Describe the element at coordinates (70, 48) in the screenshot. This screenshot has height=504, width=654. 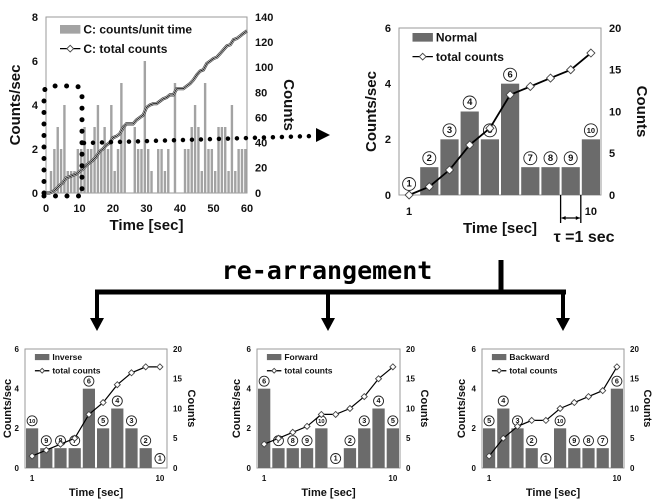
I see `legend-marker` at that location.